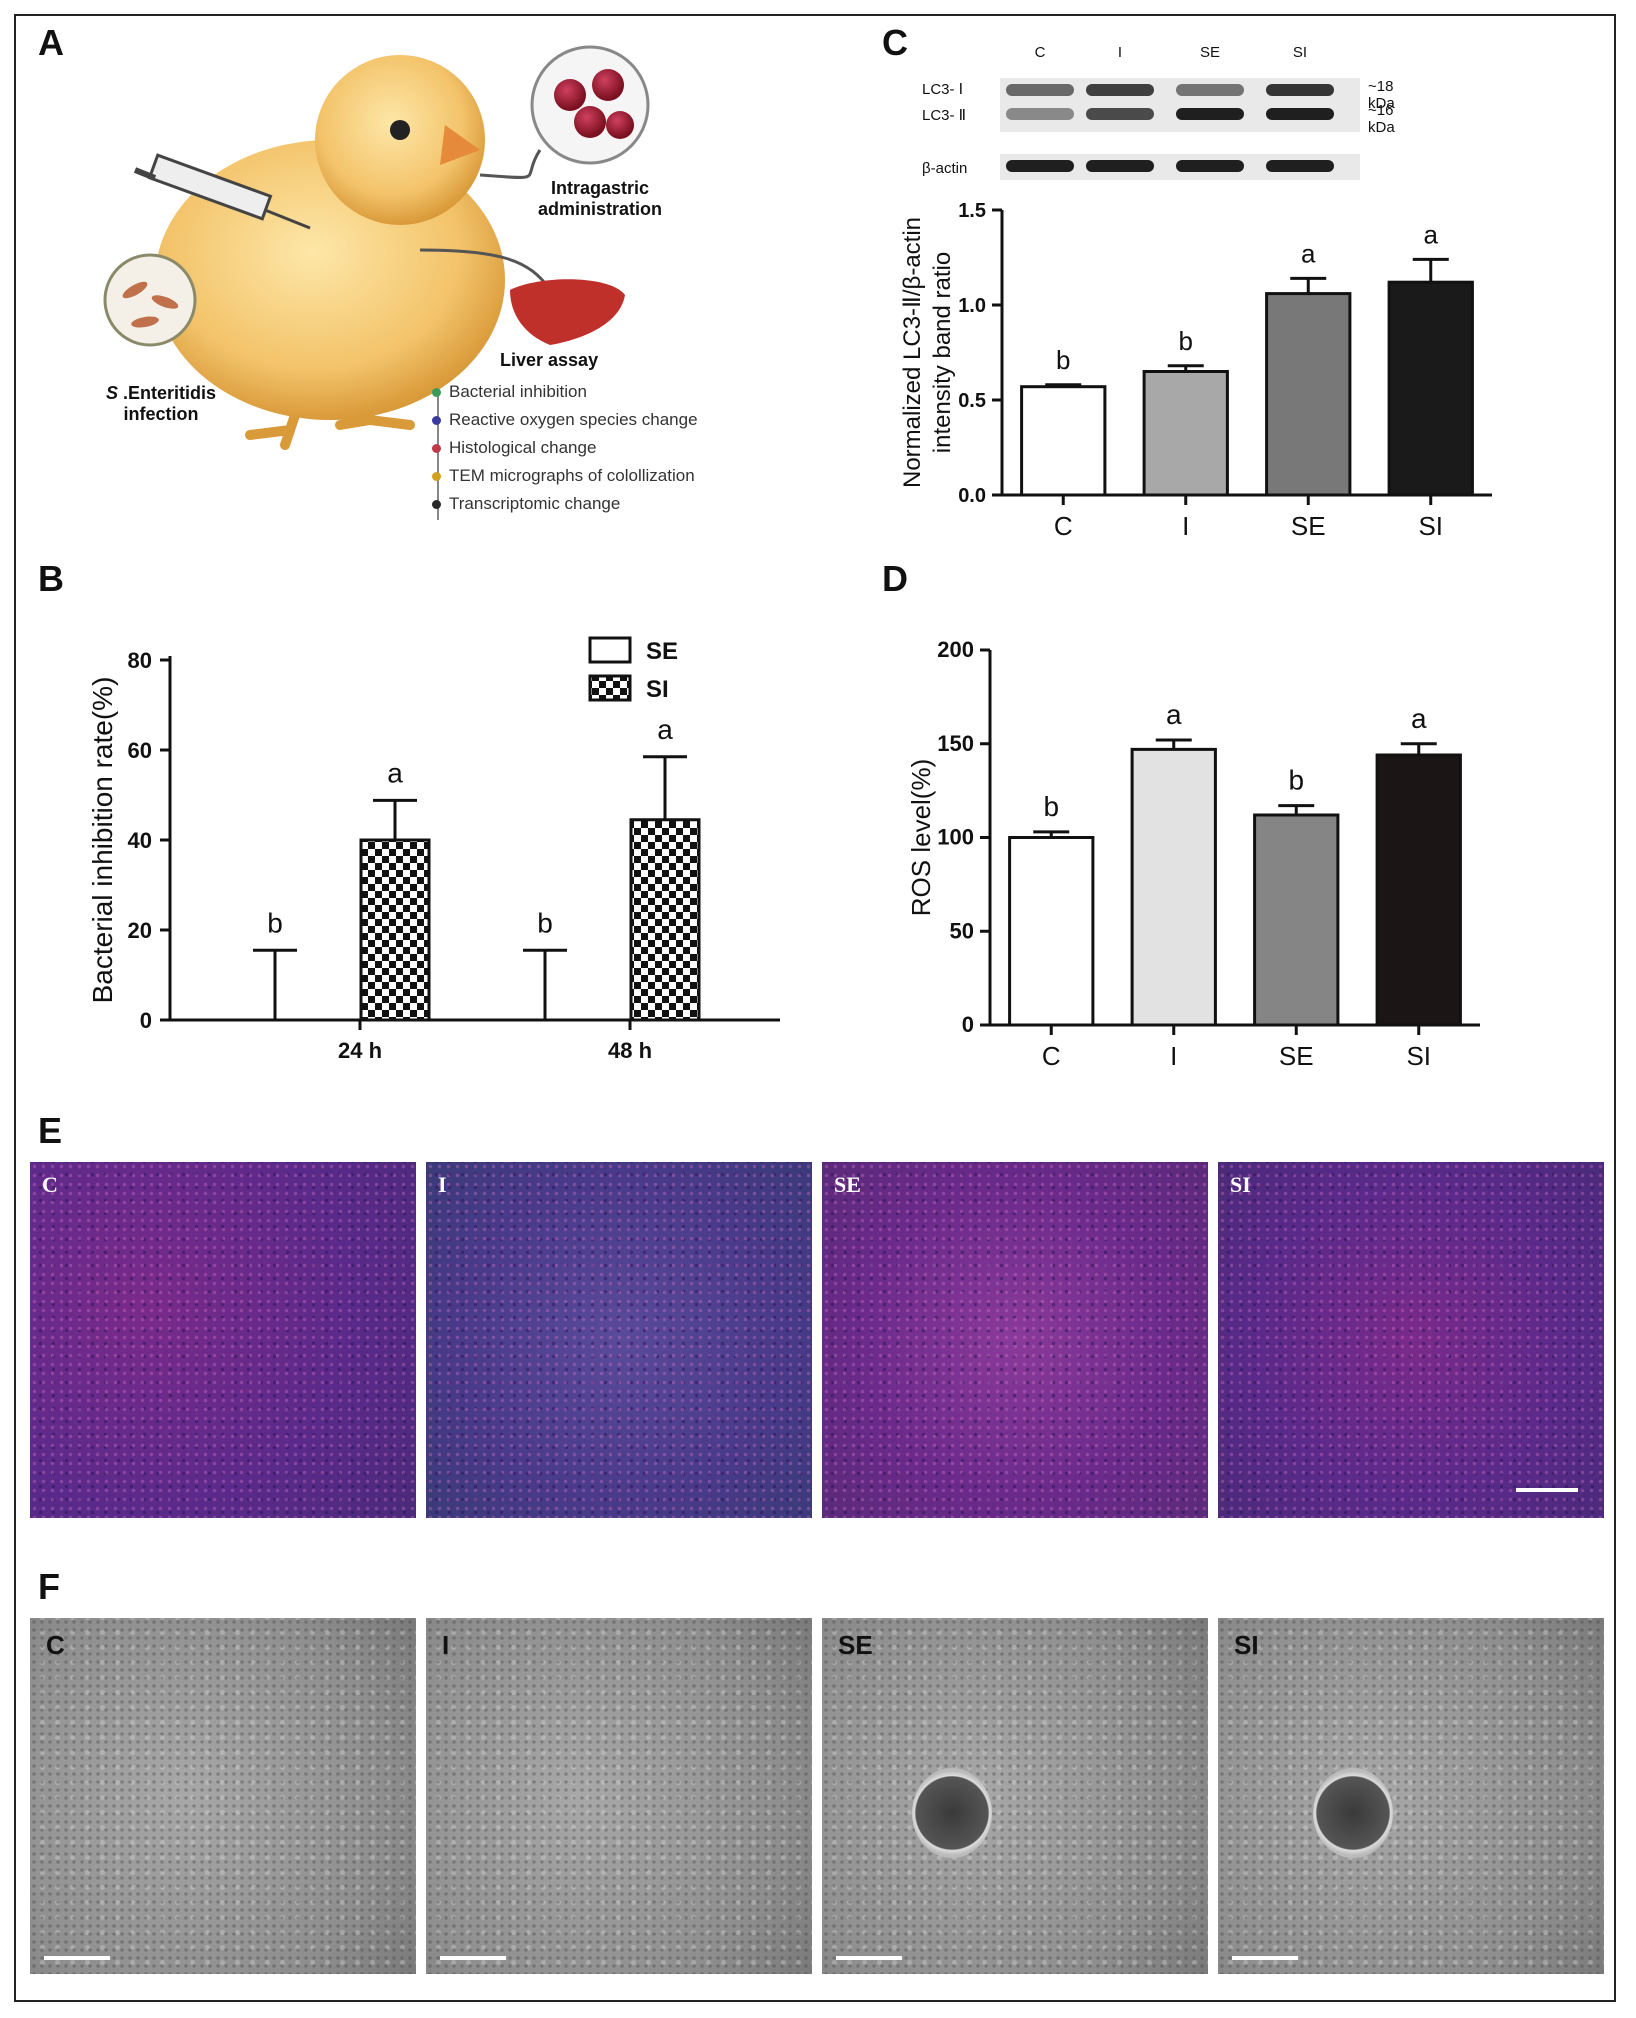 The image size is (1636, 2018). What do you see at coordinates (50, 1130) in the screenshot?
I see `panel-letter-e: E` at bounding box center [50, 1130].